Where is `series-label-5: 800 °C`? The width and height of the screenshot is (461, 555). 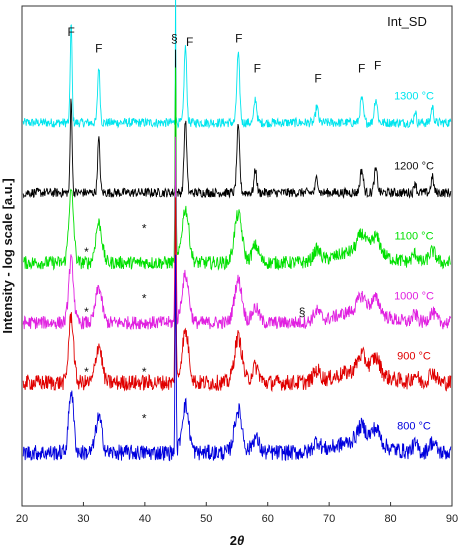
series-label-5: 800 °C is located at coordinates (414, 426).